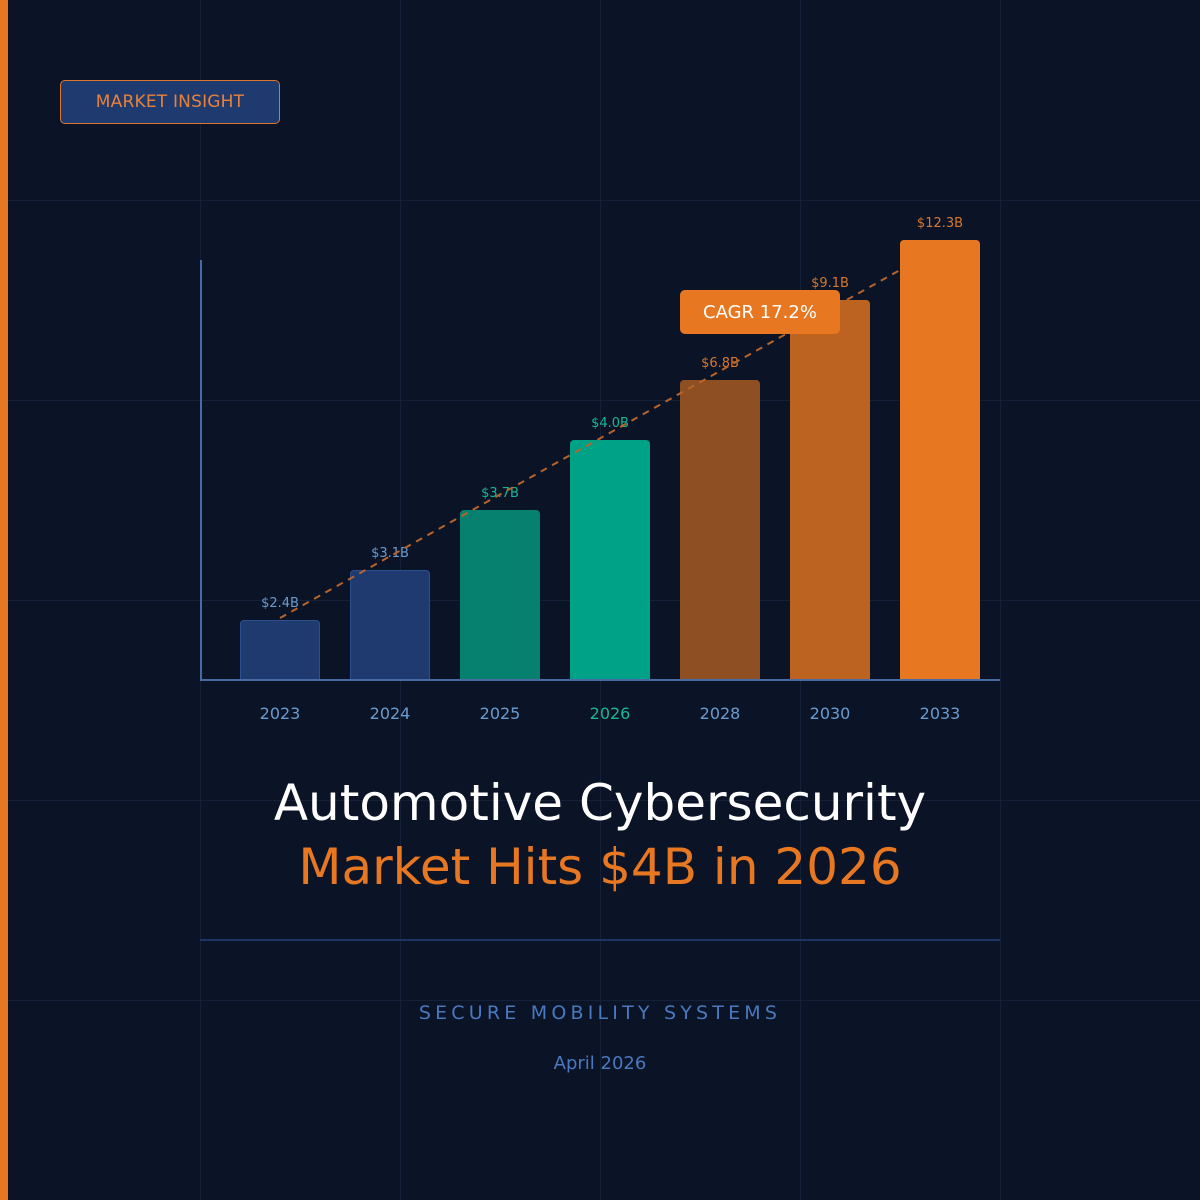 The image size is (1200, 1200). Describe the element at coordinates (720, 363) in the screenshot. I see `value-label-2028: $6.8B` at that location.